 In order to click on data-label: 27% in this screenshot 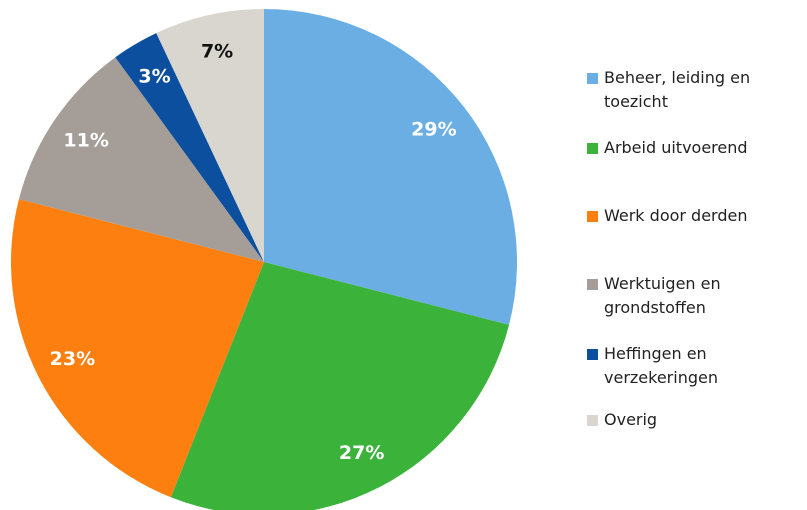, I will do `click(361, 453)`.